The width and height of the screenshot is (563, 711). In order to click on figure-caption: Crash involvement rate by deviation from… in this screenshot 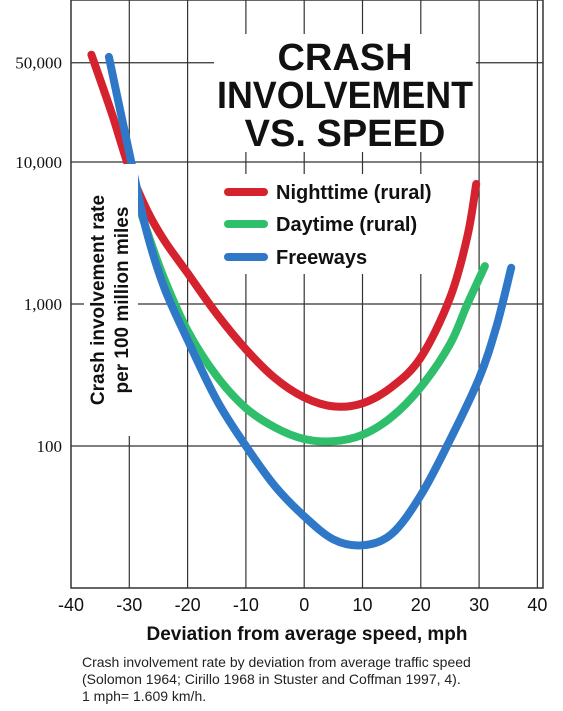, I will do `click(317, 679)`.